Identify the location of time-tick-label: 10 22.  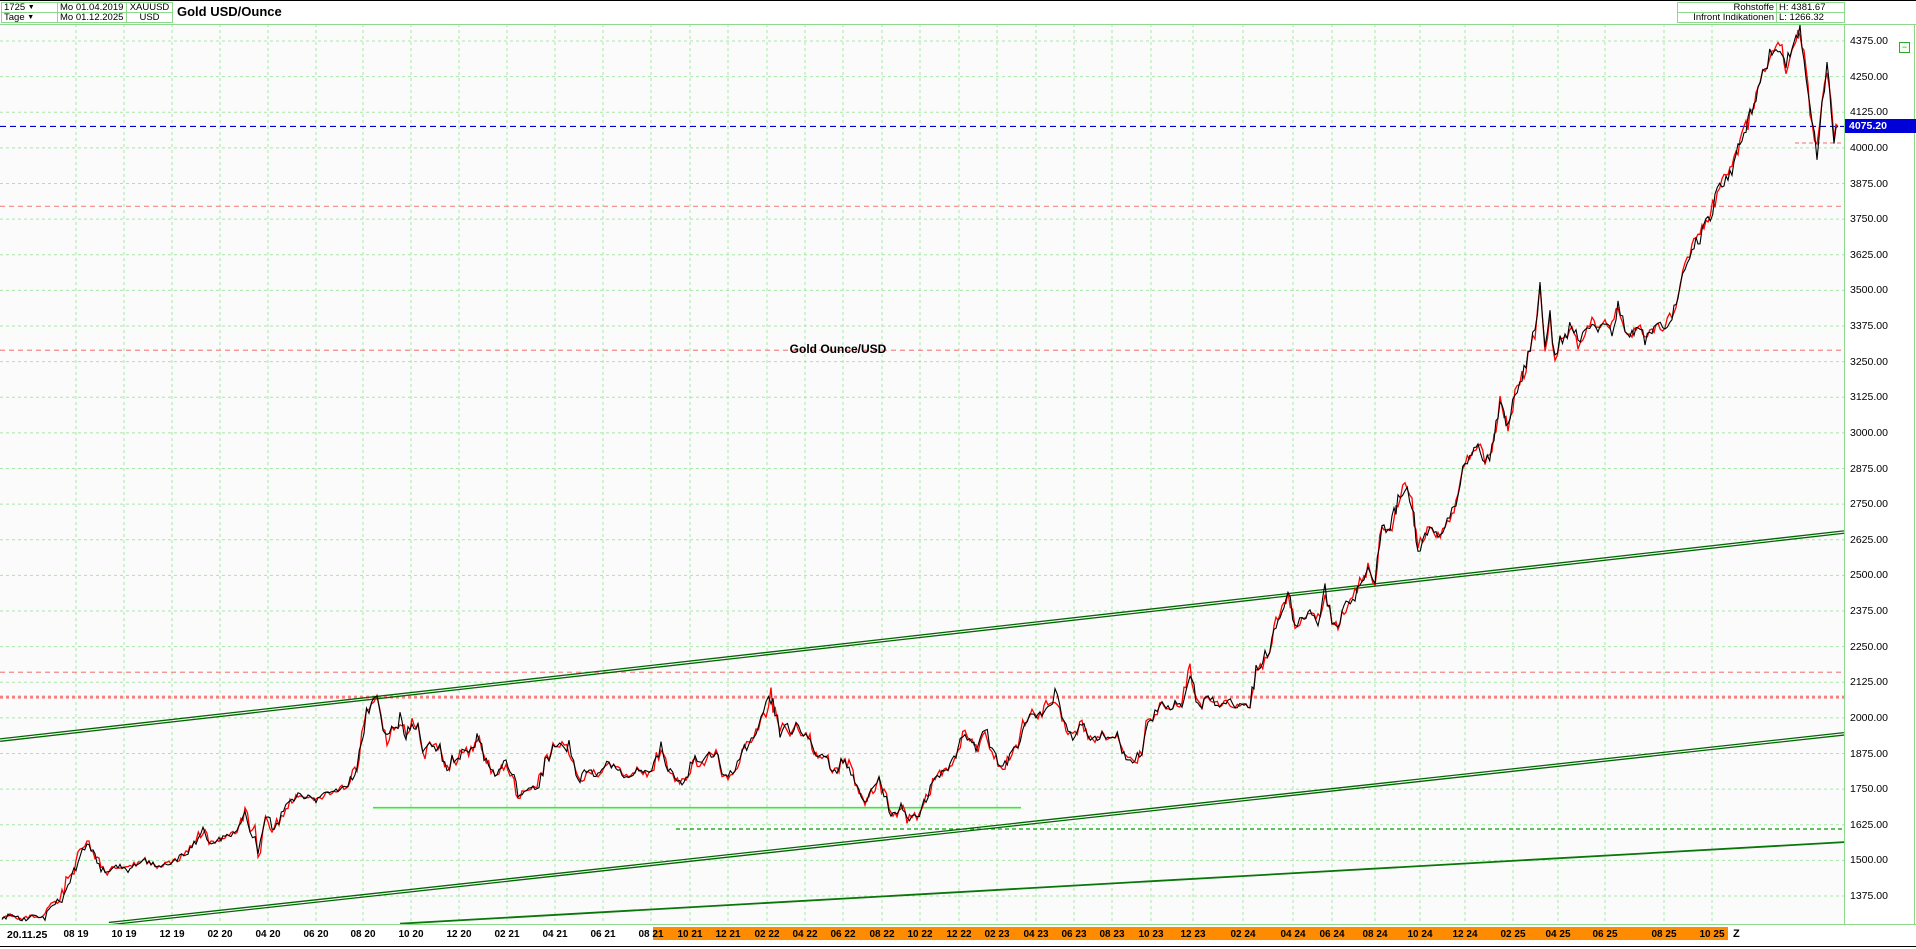
(920, 934).